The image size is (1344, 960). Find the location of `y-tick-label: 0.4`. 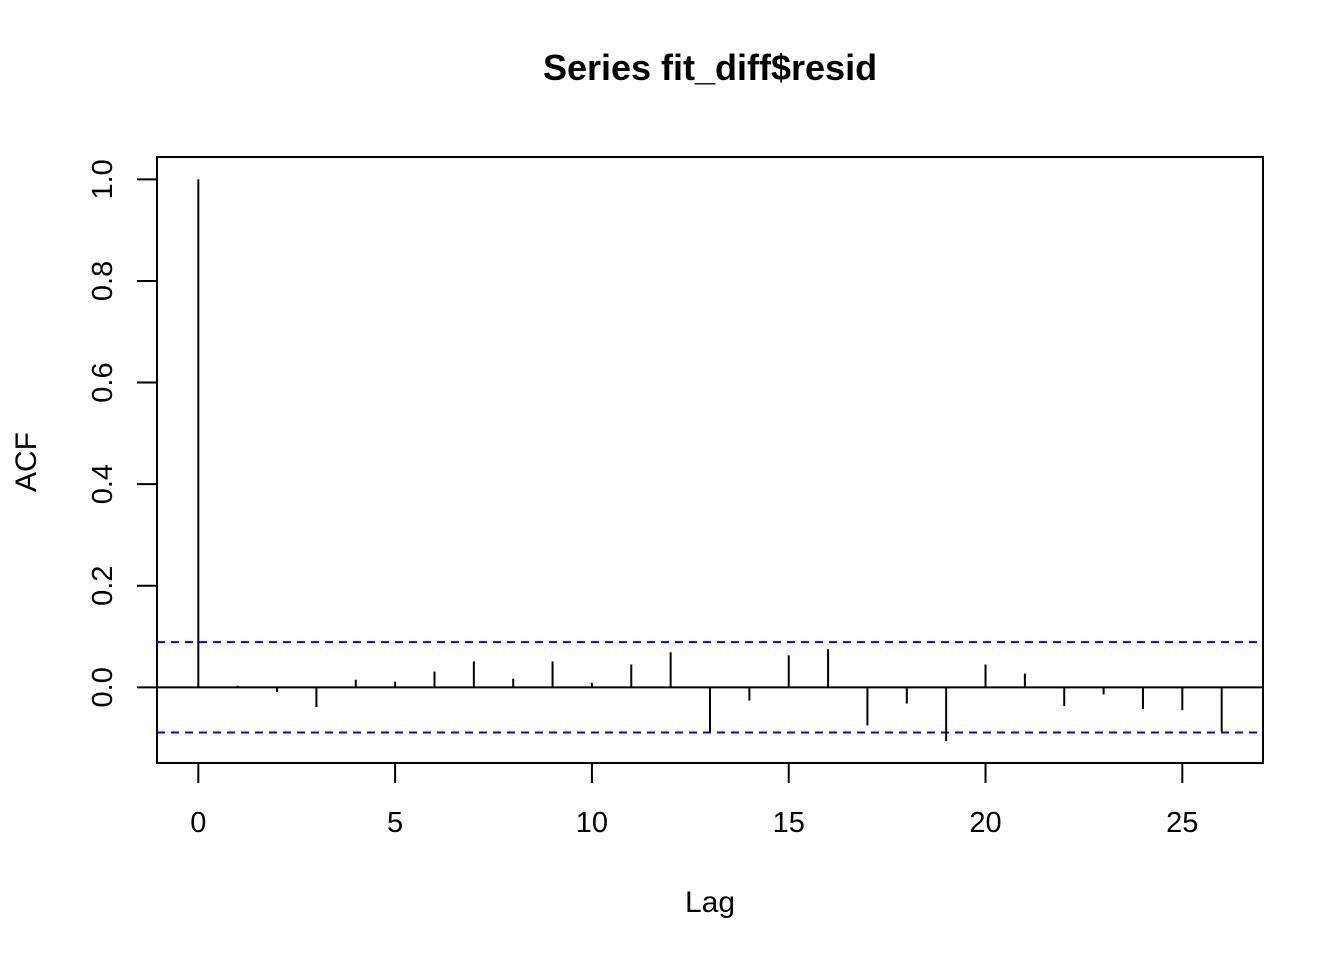

y-tick-label: 0.4 is located at coordinates (103, 484).